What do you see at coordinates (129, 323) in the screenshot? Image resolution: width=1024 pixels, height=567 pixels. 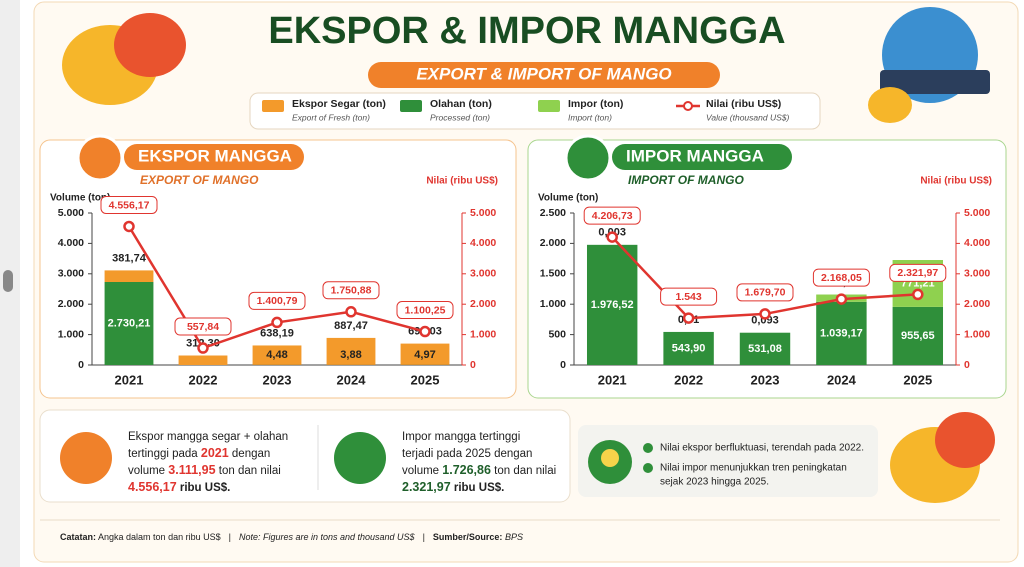 I see `data-label: 2.730,21` at bounding box center [129, 323].